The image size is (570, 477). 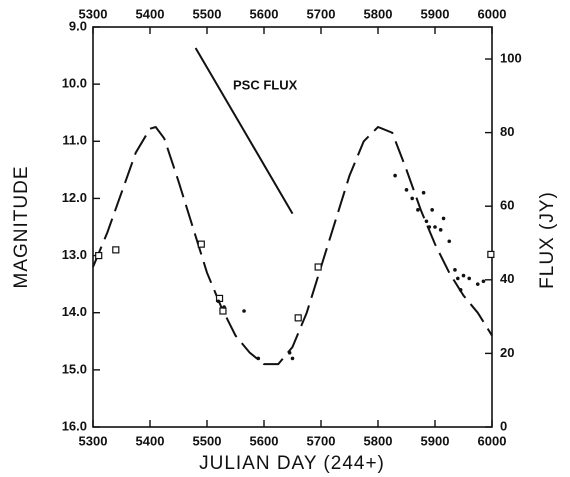 I want to click on y-tick-label: 15.0, so click(x=74, y=368).